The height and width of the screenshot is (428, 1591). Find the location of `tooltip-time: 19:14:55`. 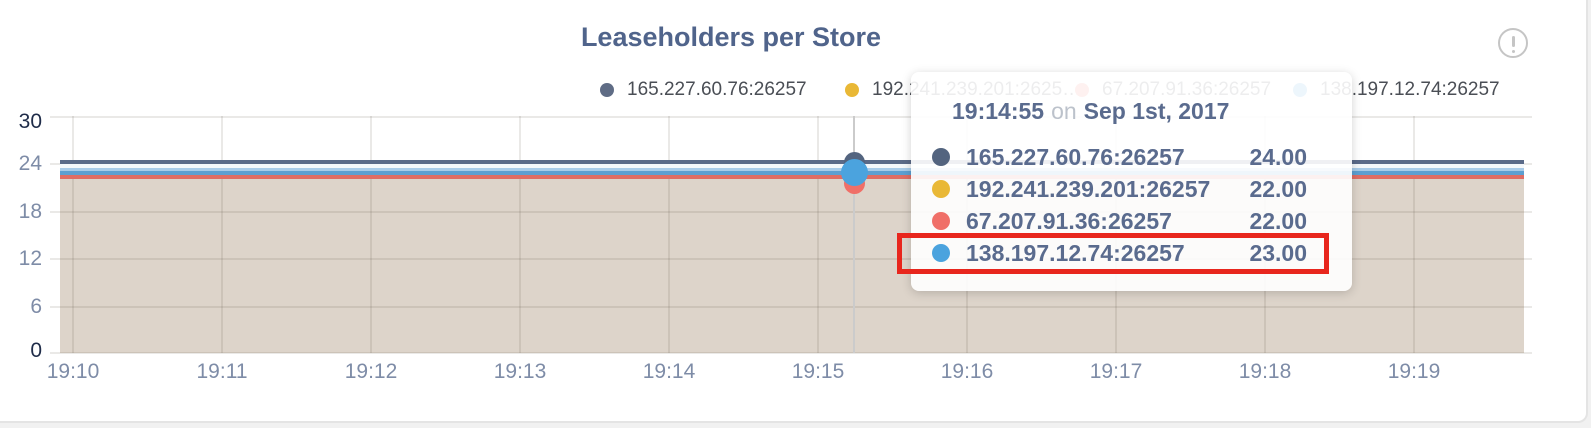

tooltip-time: 19:14:55 is located at coordinates (998, 111).